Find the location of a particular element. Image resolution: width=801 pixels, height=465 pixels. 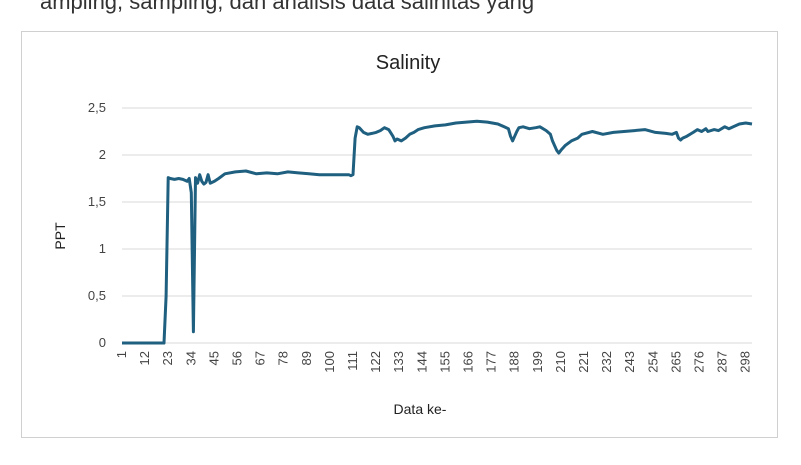

x-tick-label: 23 is located at coordinates (167, 358).